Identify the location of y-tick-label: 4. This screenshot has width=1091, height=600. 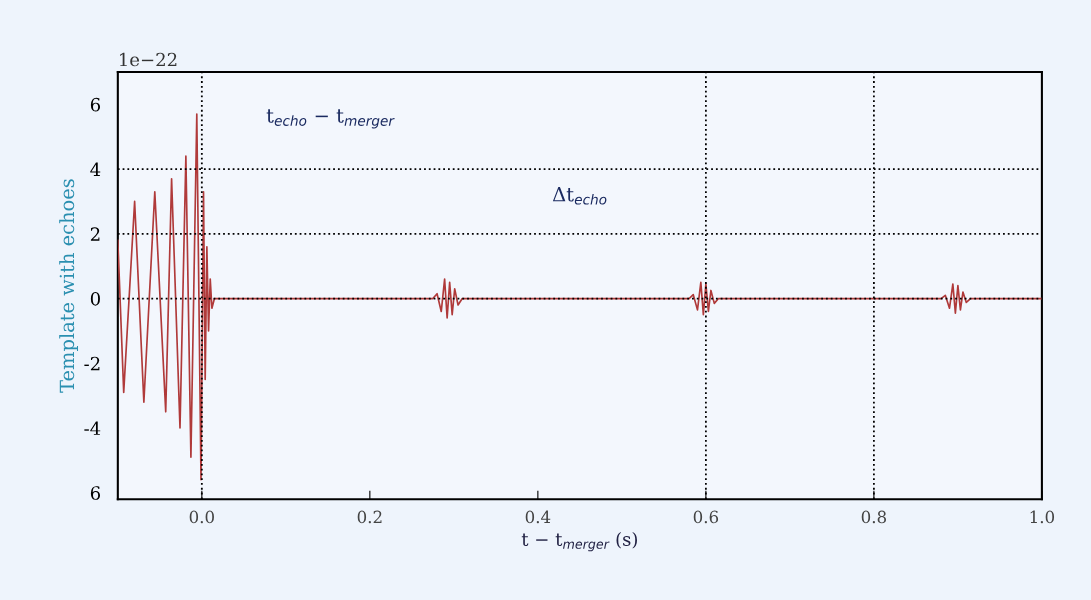
(95, 169).